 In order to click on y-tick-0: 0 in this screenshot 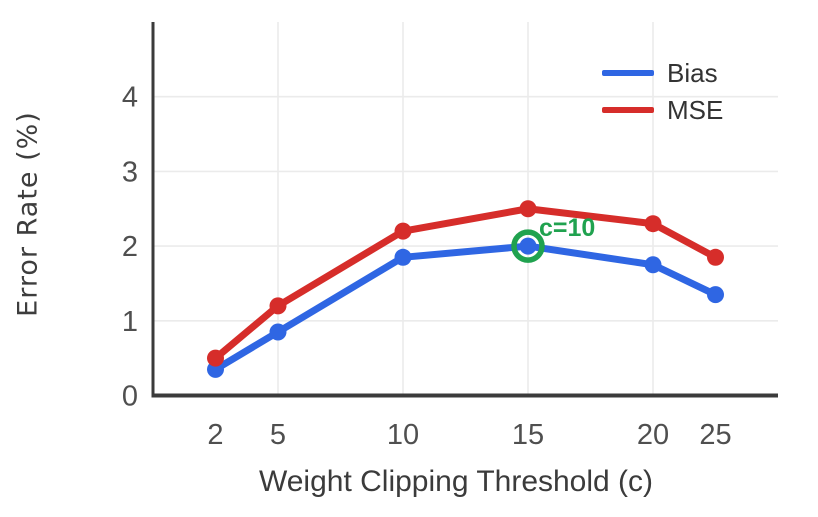, I will do `click(130, 397)`.